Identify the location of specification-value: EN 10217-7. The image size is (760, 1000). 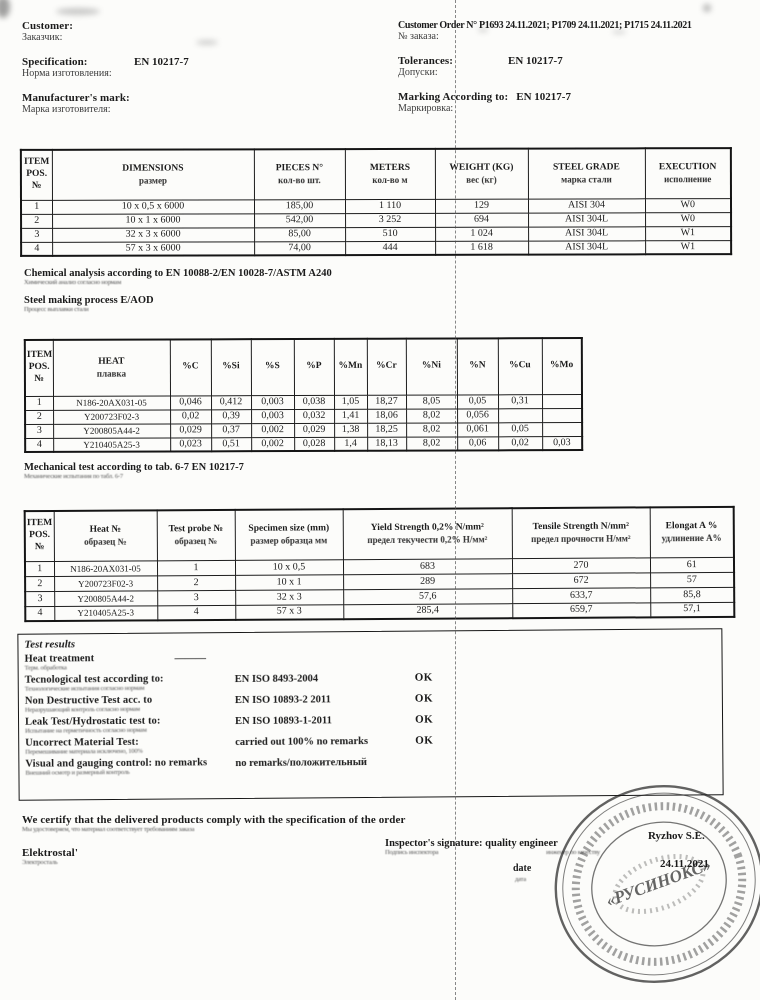
(161, 62).